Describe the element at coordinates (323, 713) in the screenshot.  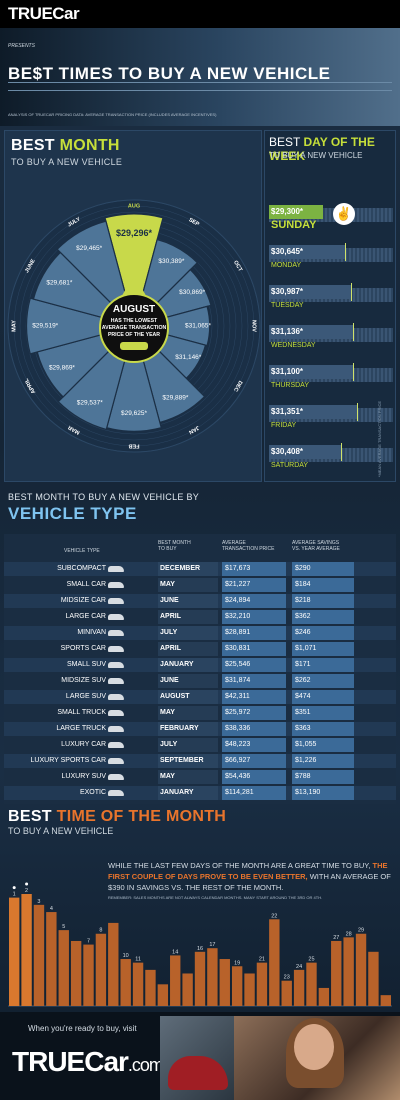
I see `savings-cell: $351` at that location.